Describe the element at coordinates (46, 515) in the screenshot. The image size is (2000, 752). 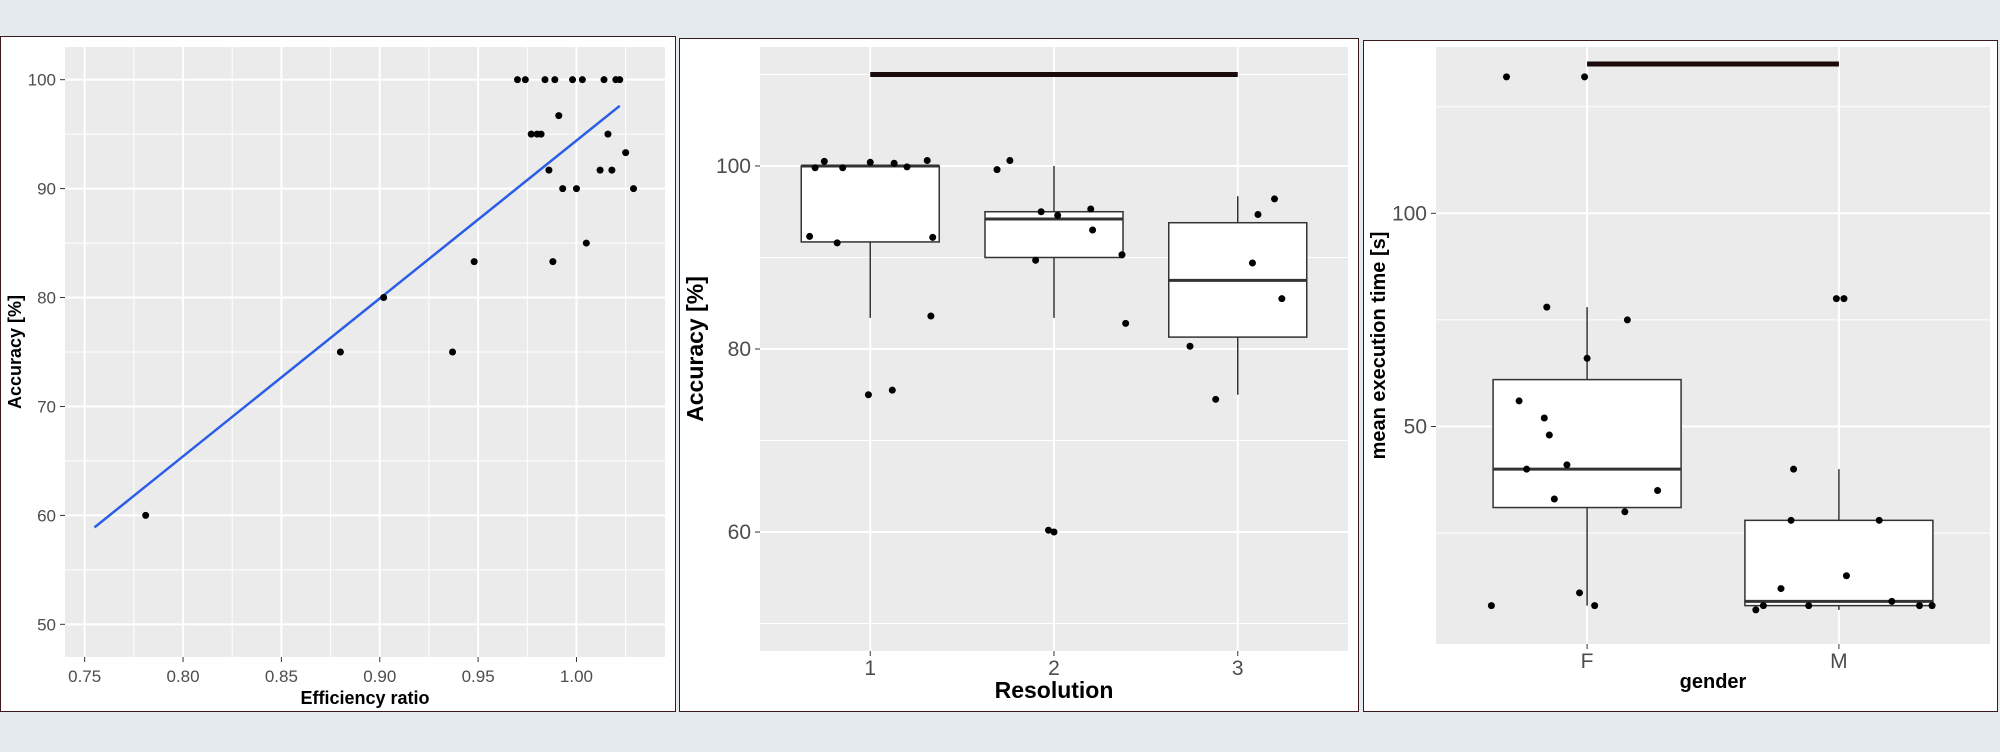
I see `y-tick-label: 60` at that location.